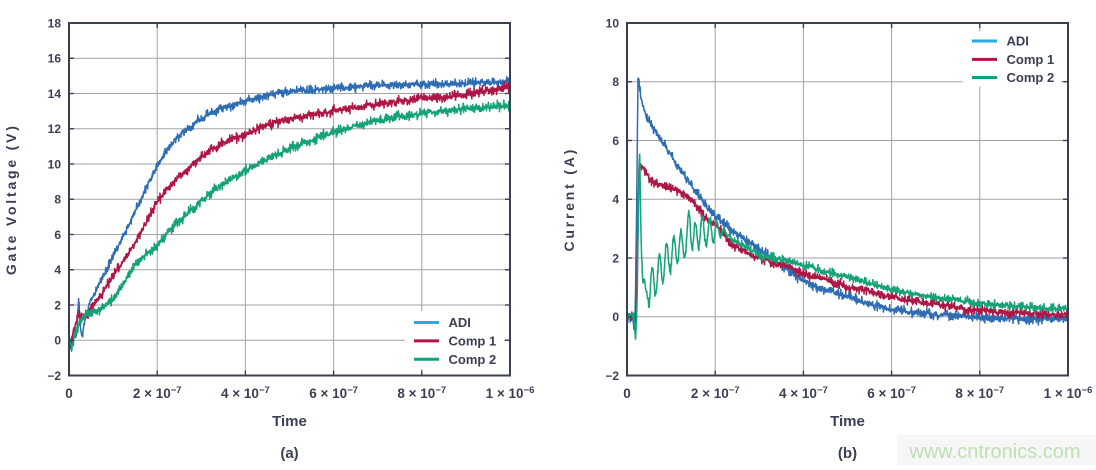 The width and height of the screenshot is (1096, 470). I want to click on svg-text: 14, so click(55, 94).